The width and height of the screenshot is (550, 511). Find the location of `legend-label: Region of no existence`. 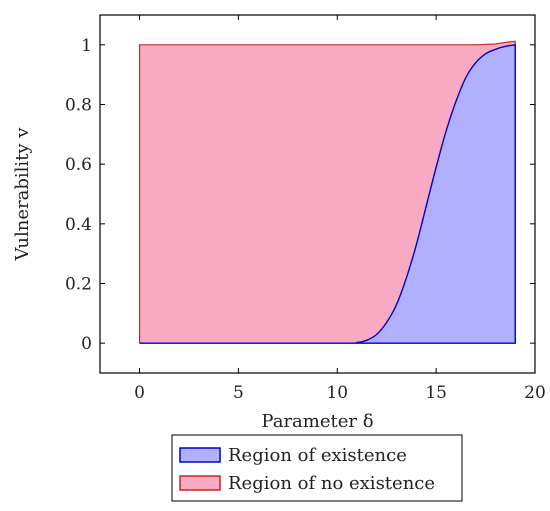

legend-label: Region of no existence is located at coordinates (331, 483).